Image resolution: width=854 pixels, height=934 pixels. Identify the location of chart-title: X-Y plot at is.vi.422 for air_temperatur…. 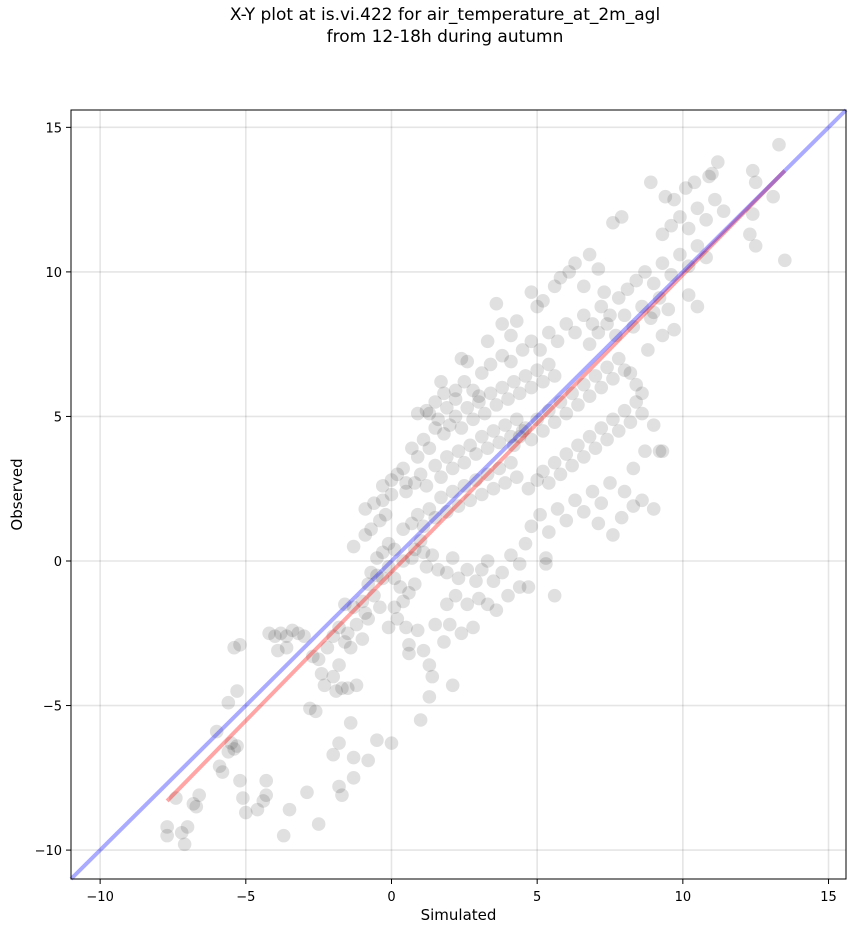
(445, 15).